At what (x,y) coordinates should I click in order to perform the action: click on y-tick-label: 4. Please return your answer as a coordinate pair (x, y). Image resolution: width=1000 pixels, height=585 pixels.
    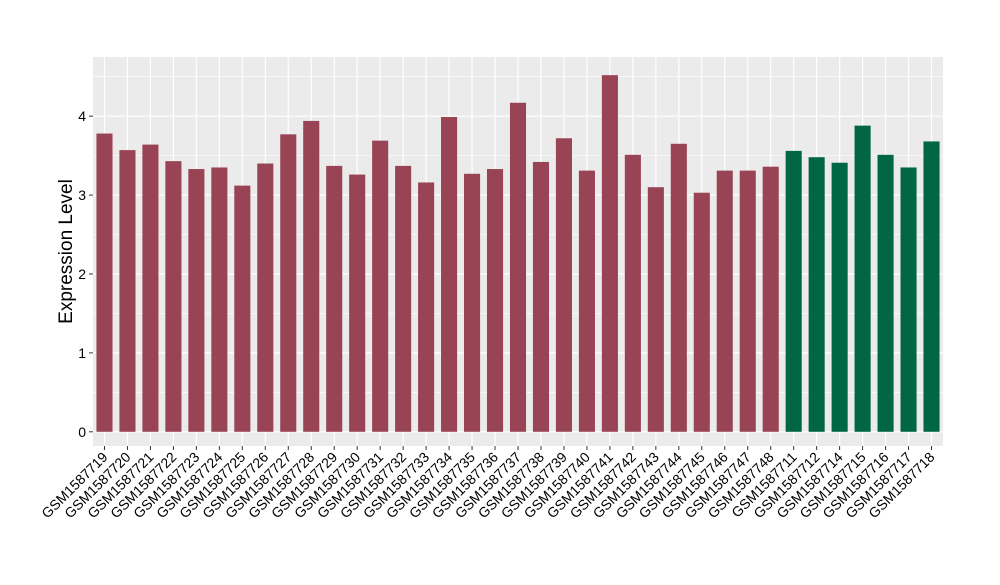
    Looking at the image, I should click on (82, 116).